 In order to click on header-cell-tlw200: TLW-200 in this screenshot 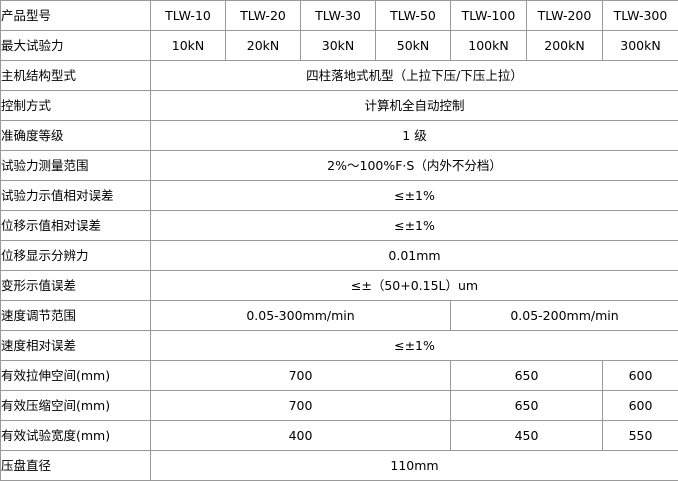, I will do `click(565, 16)`.